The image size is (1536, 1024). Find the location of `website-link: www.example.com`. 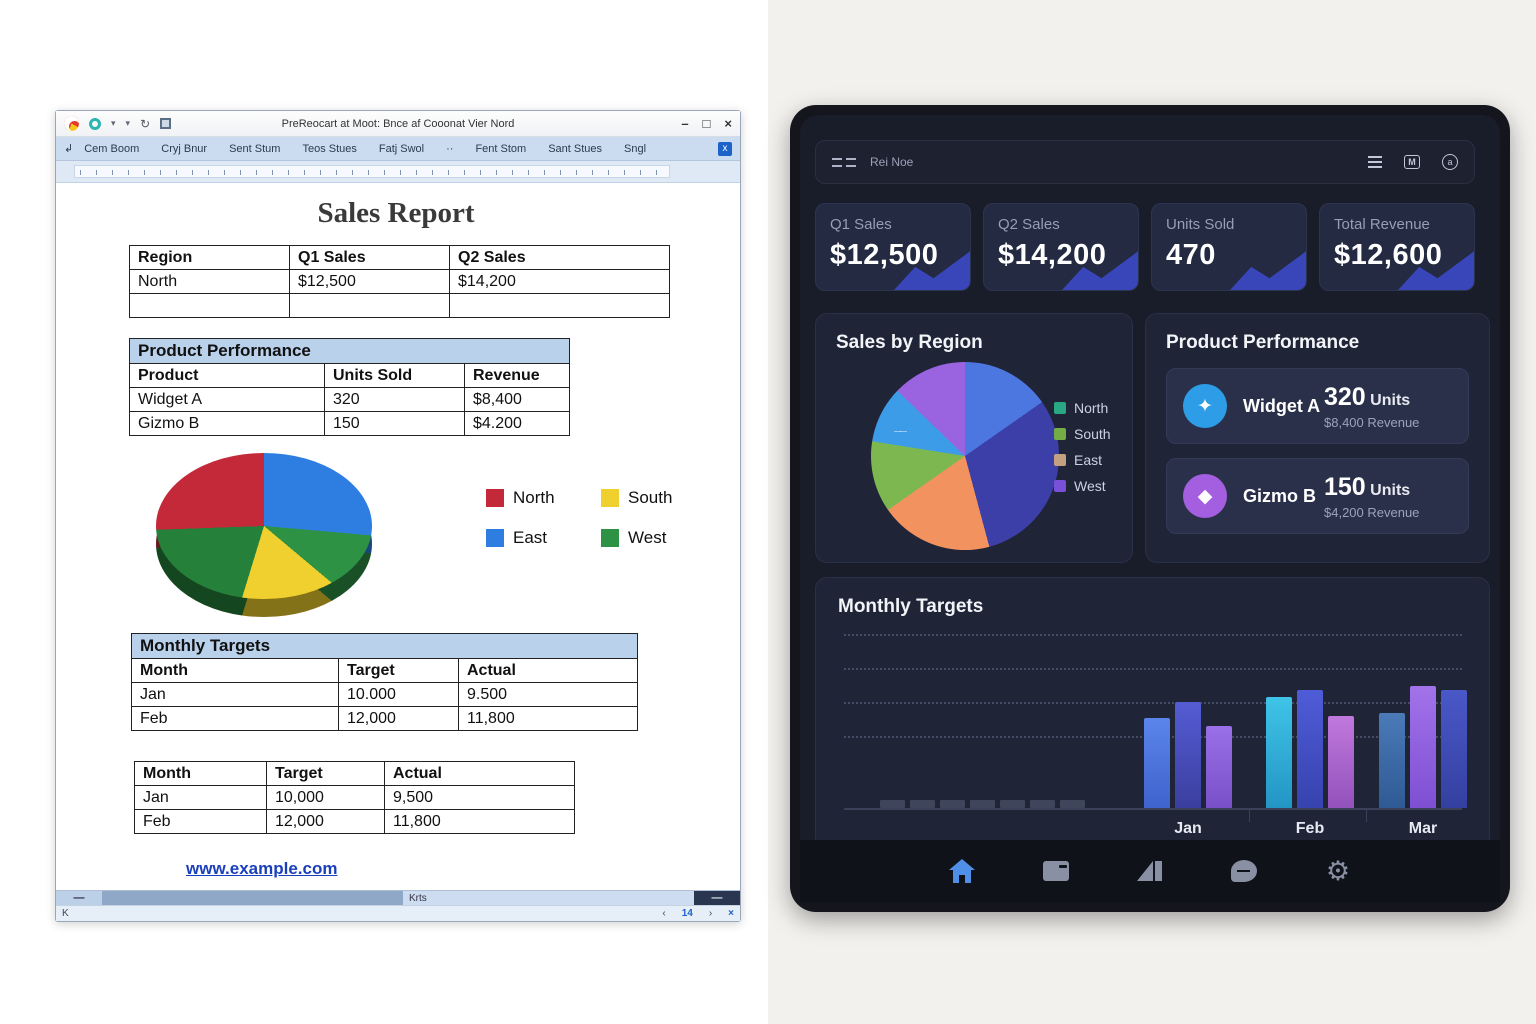

website-link: www.example.com is located at coordinates (262, 868).